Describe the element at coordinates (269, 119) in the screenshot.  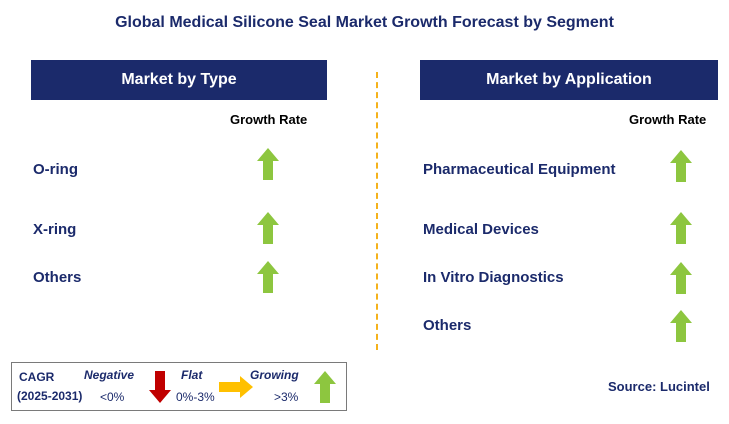
I see `type-growth-rate-label: Growth Rate` at that location.